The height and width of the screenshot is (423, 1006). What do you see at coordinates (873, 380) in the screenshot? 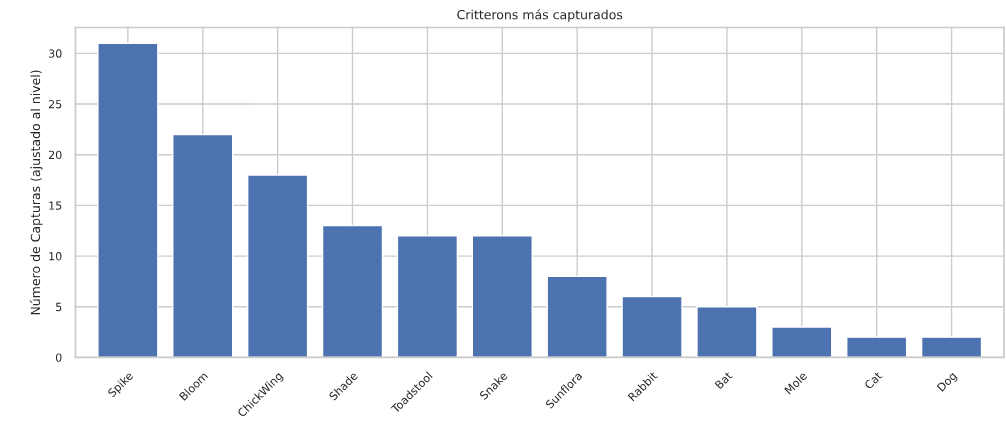
I see `x-tick-label: Cat` at bounding box center [873, 380].